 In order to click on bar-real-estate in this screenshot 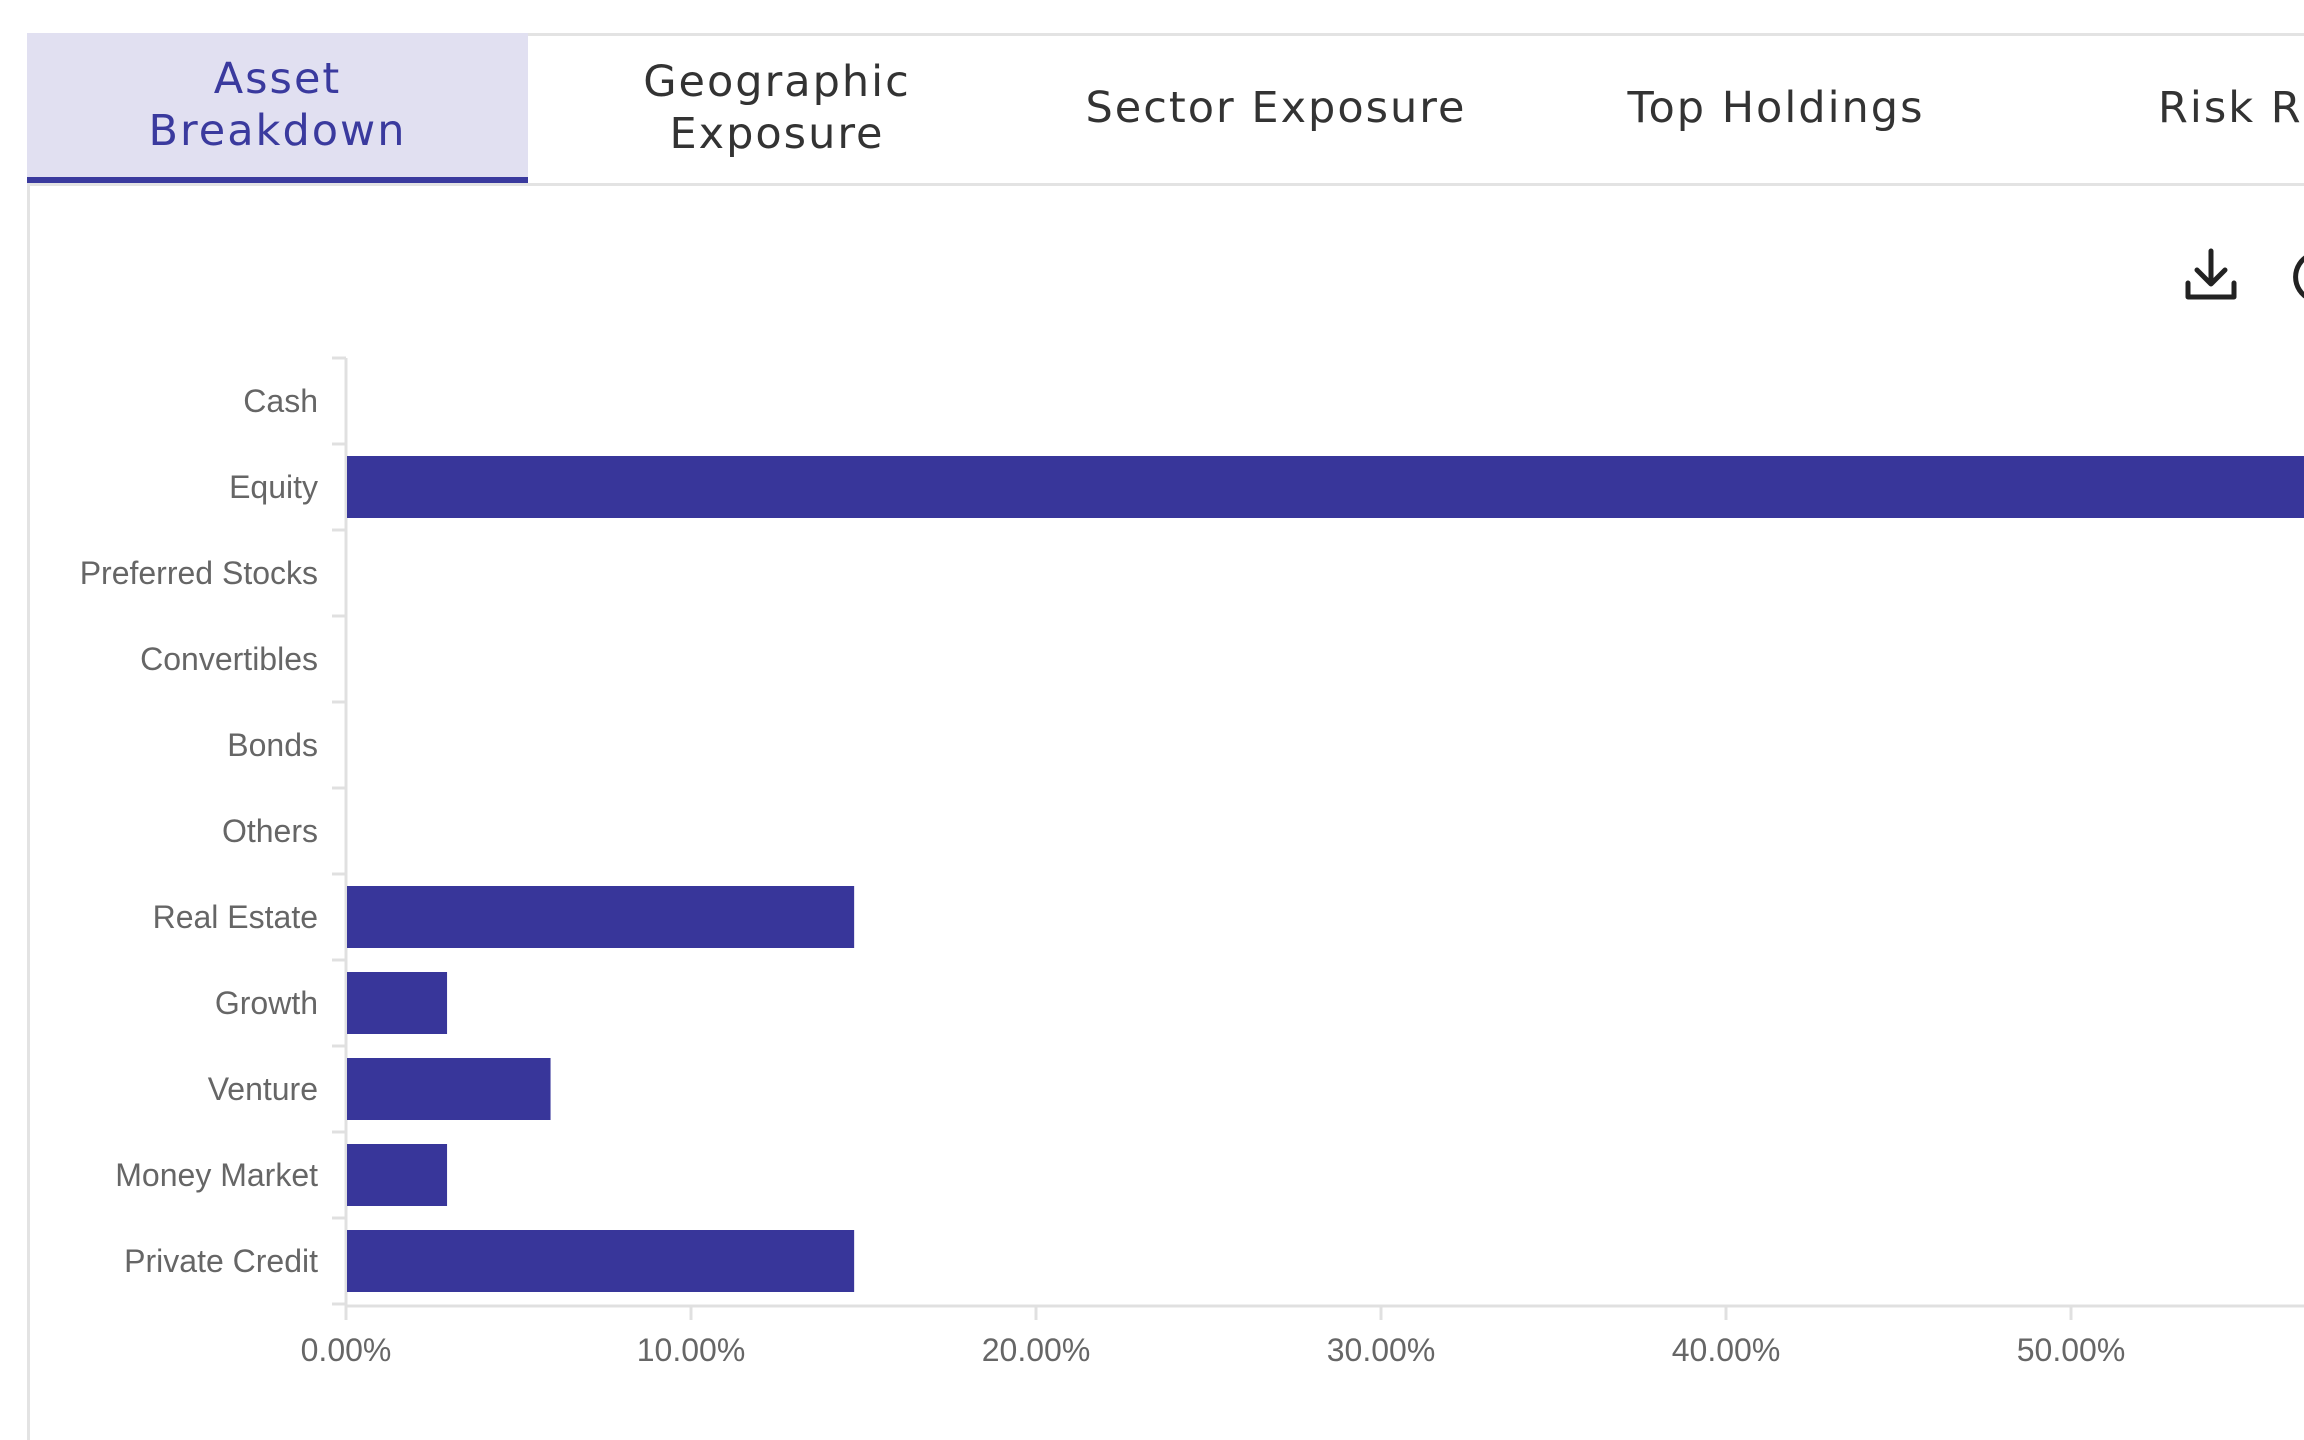, I will do `click(601, 917)`.